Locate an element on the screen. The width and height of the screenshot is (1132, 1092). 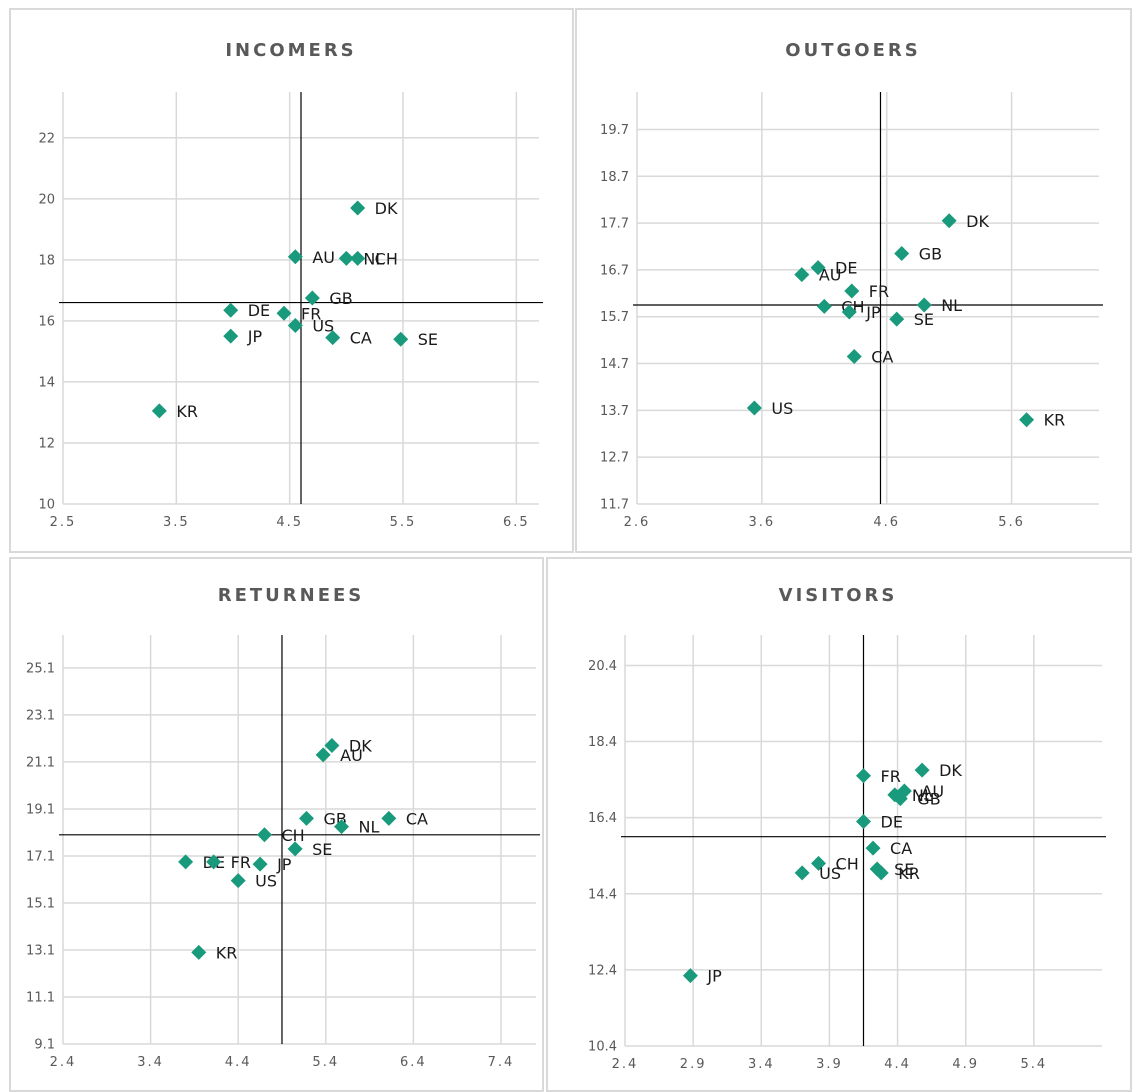
outgoers-title: OUTGOERS is located at coordinates (852, 50).